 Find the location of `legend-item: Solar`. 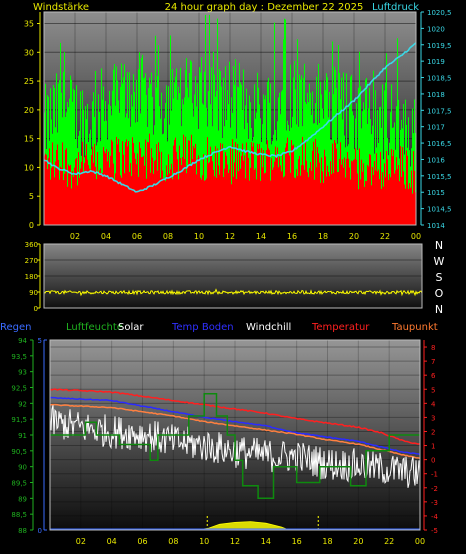

legend-item: Solar is located at coordinates (131, 327).